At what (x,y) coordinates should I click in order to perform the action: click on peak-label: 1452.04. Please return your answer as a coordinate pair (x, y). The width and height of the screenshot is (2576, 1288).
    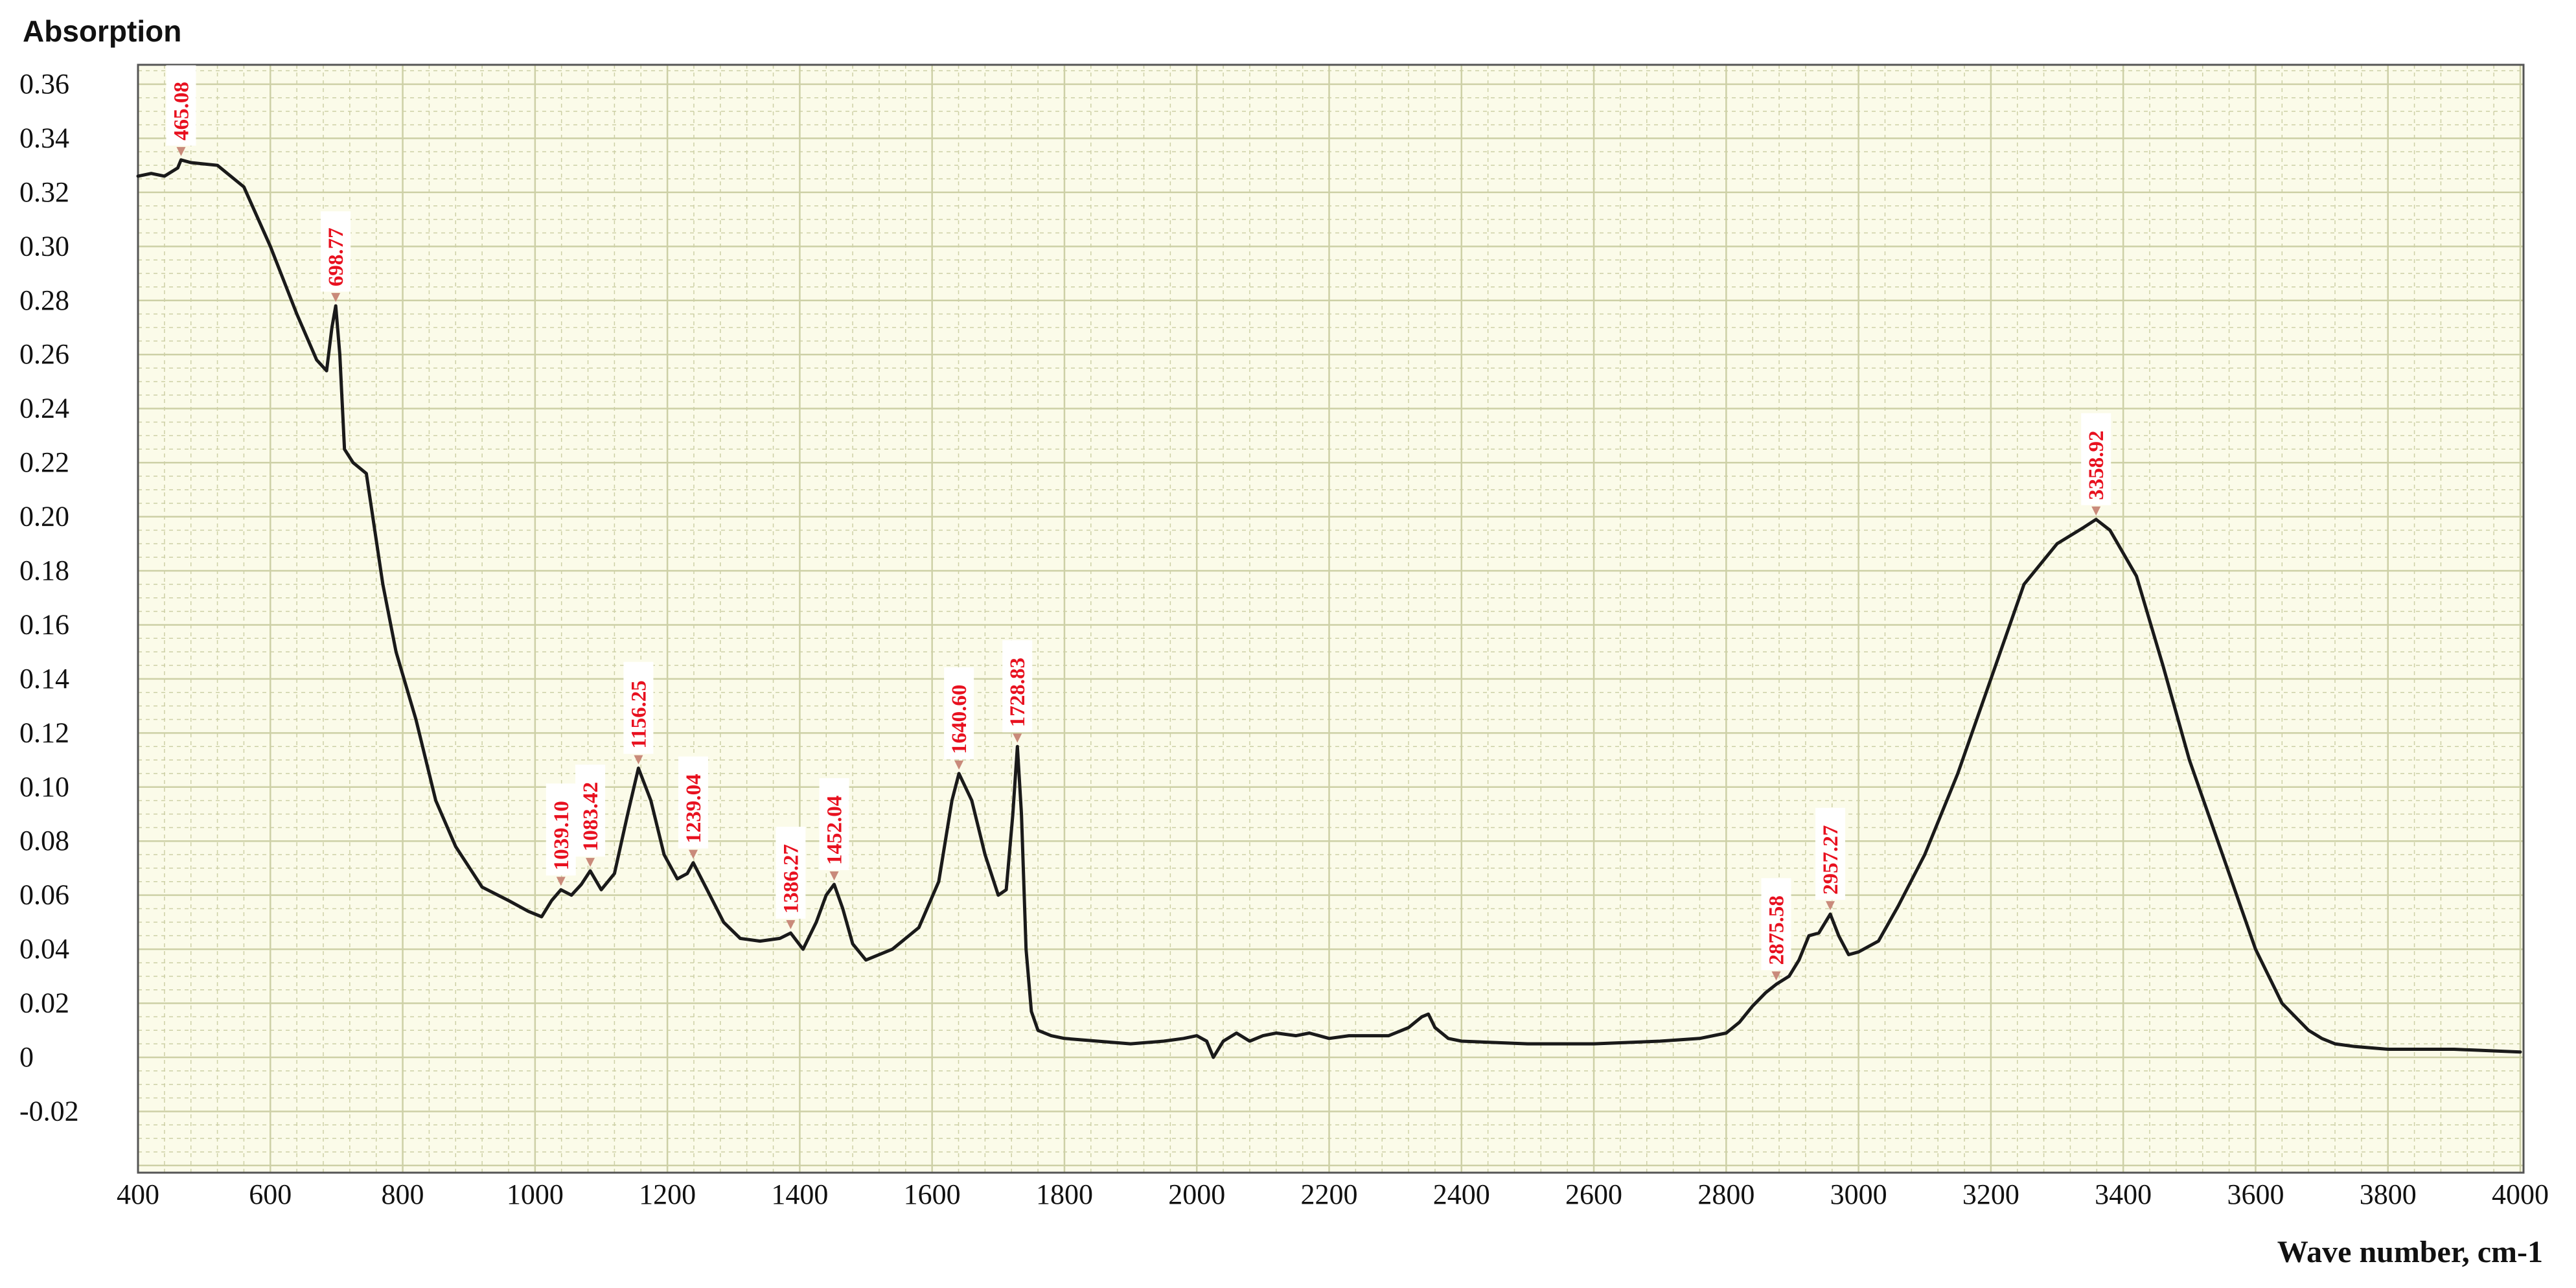
    Looking at the image, I should click on (834, 828).